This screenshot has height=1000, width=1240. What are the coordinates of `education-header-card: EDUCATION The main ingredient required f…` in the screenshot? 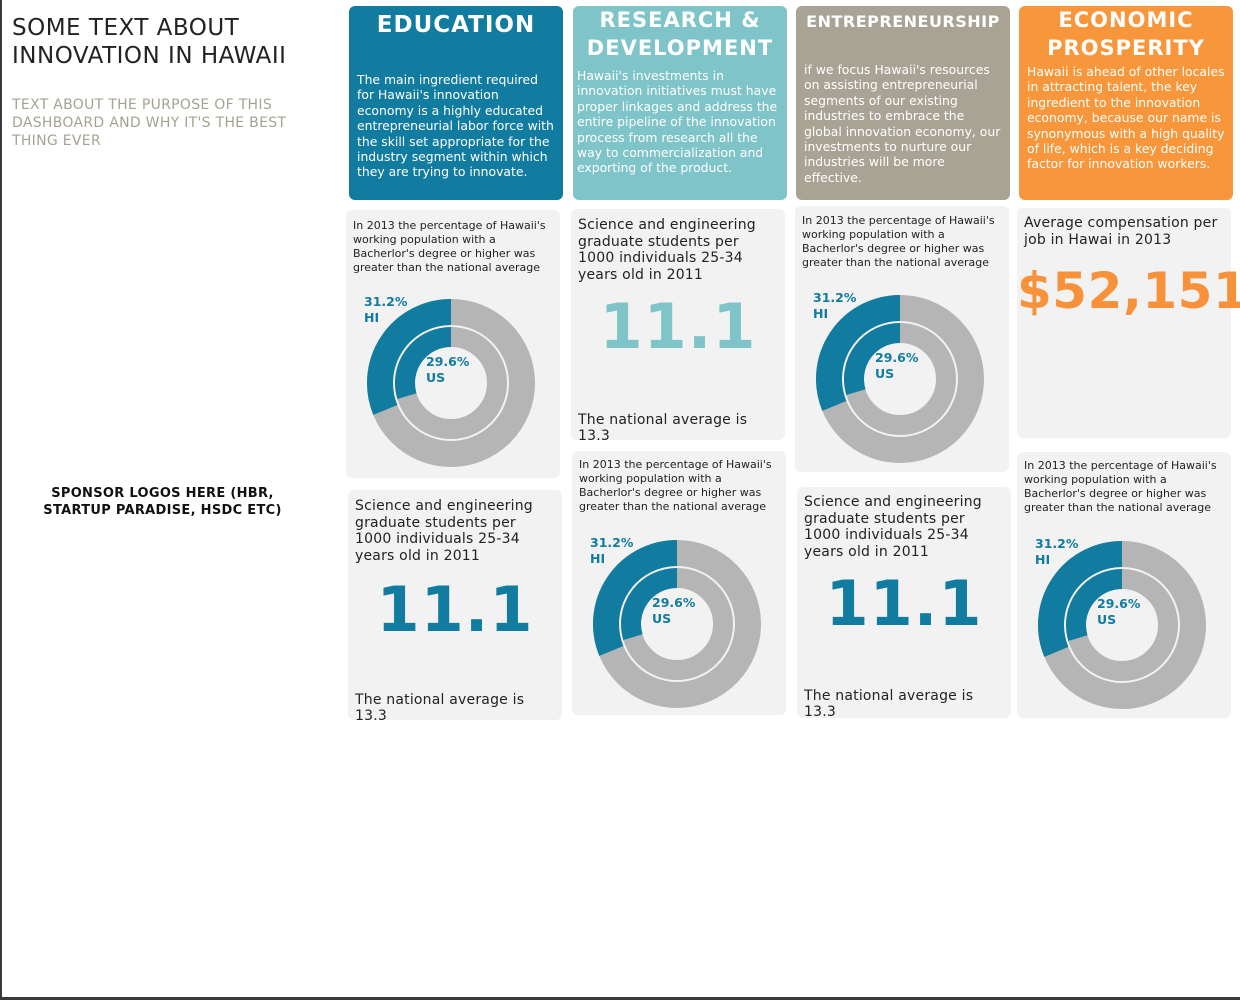 It's located at (456, 103).